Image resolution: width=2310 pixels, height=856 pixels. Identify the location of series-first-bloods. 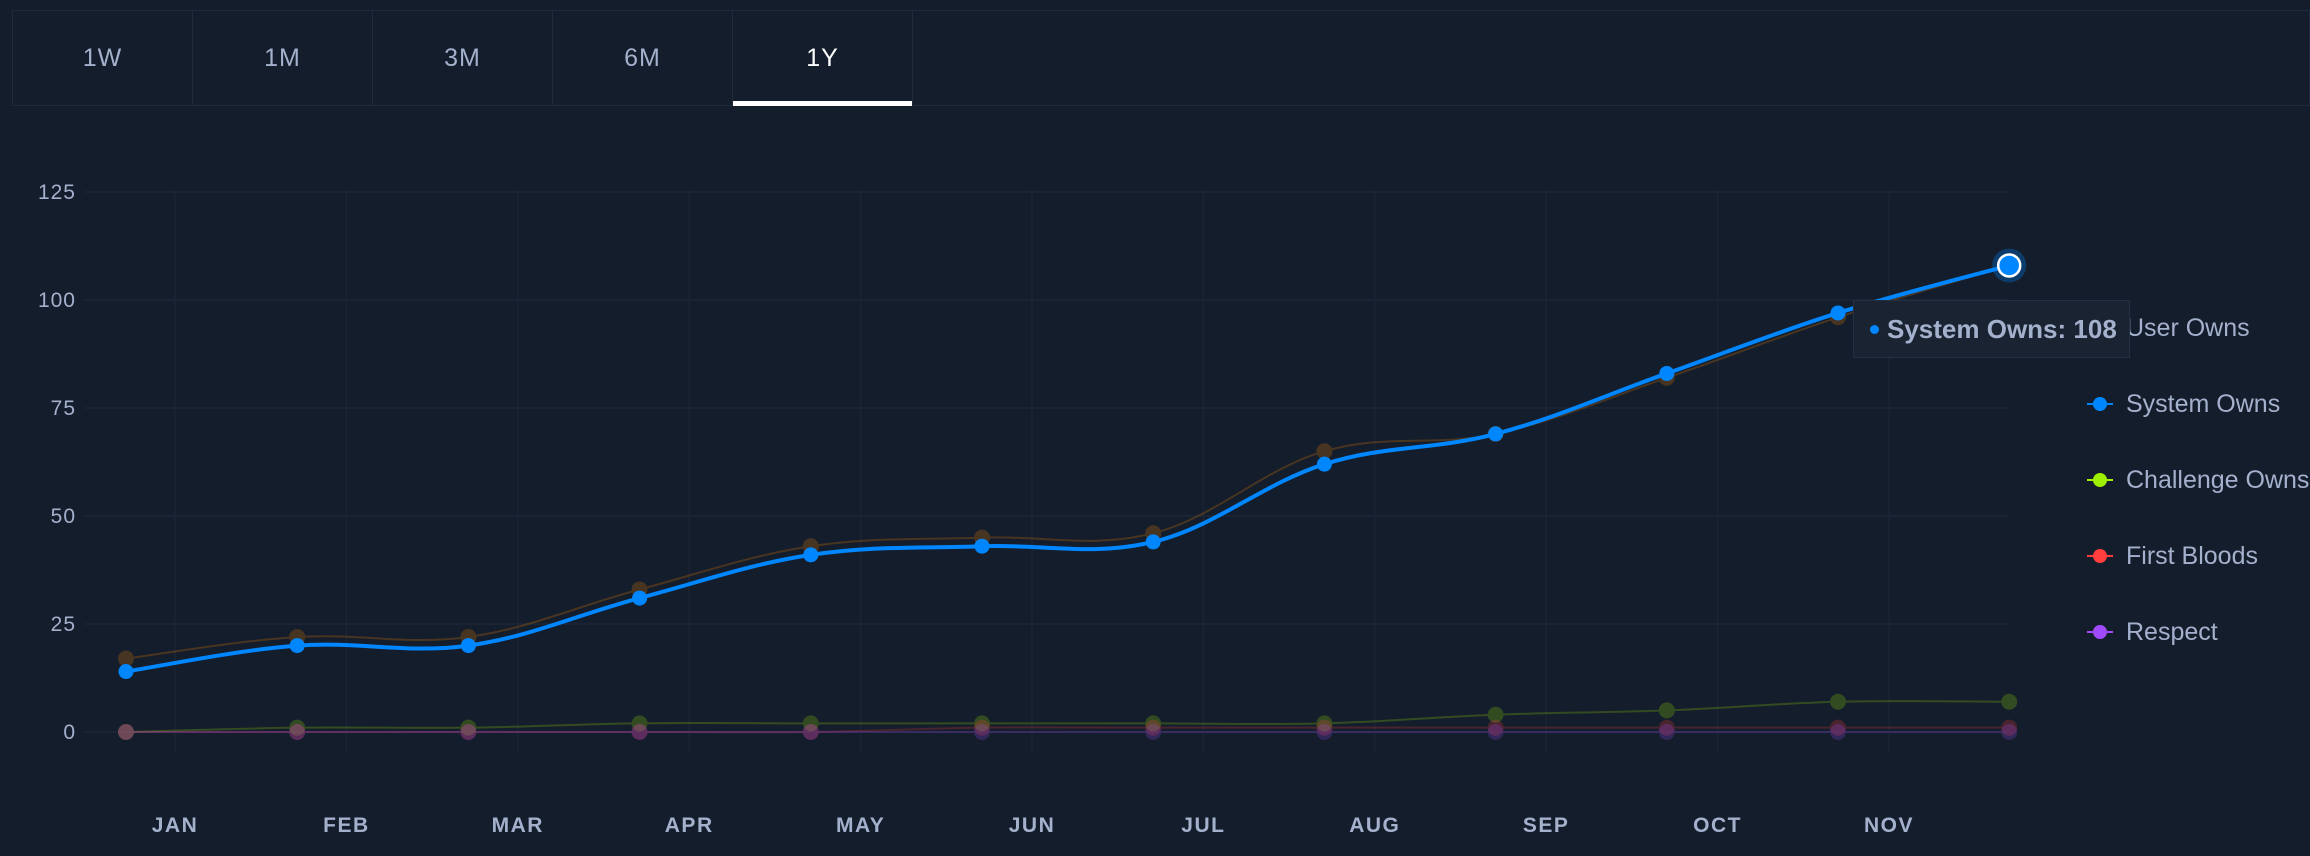
(1068, 729).